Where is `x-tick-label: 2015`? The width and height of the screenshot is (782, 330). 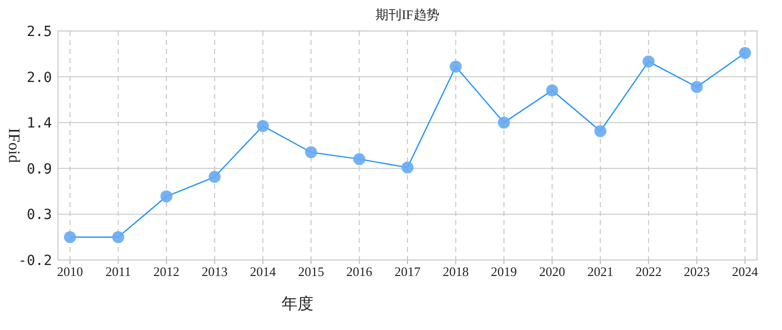
x-tick-label: 2015 is located at coordinates (311, 271).